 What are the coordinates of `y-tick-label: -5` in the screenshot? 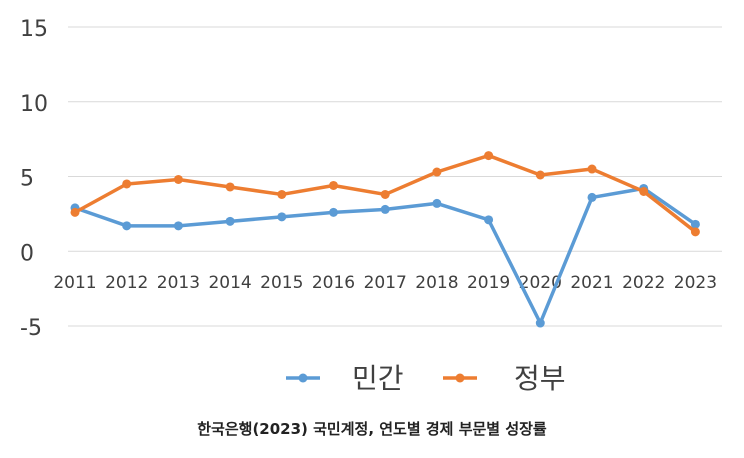 It's located at (31, 328).